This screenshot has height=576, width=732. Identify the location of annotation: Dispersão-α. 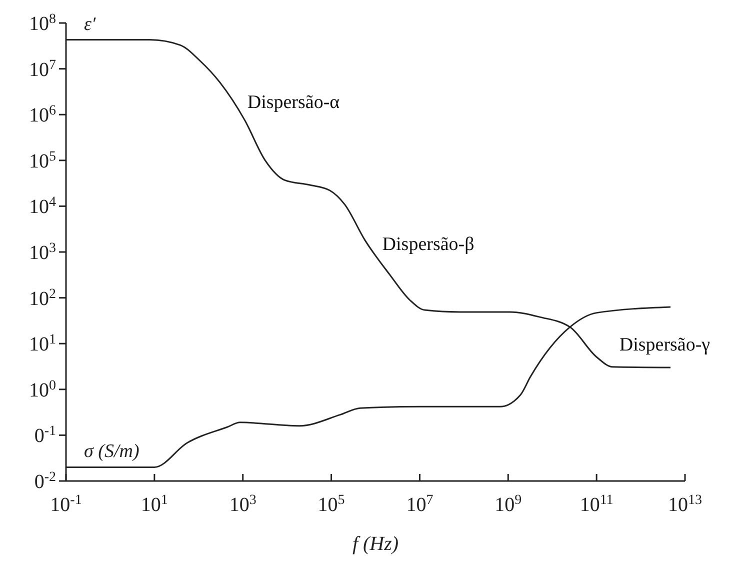
(293, 102).